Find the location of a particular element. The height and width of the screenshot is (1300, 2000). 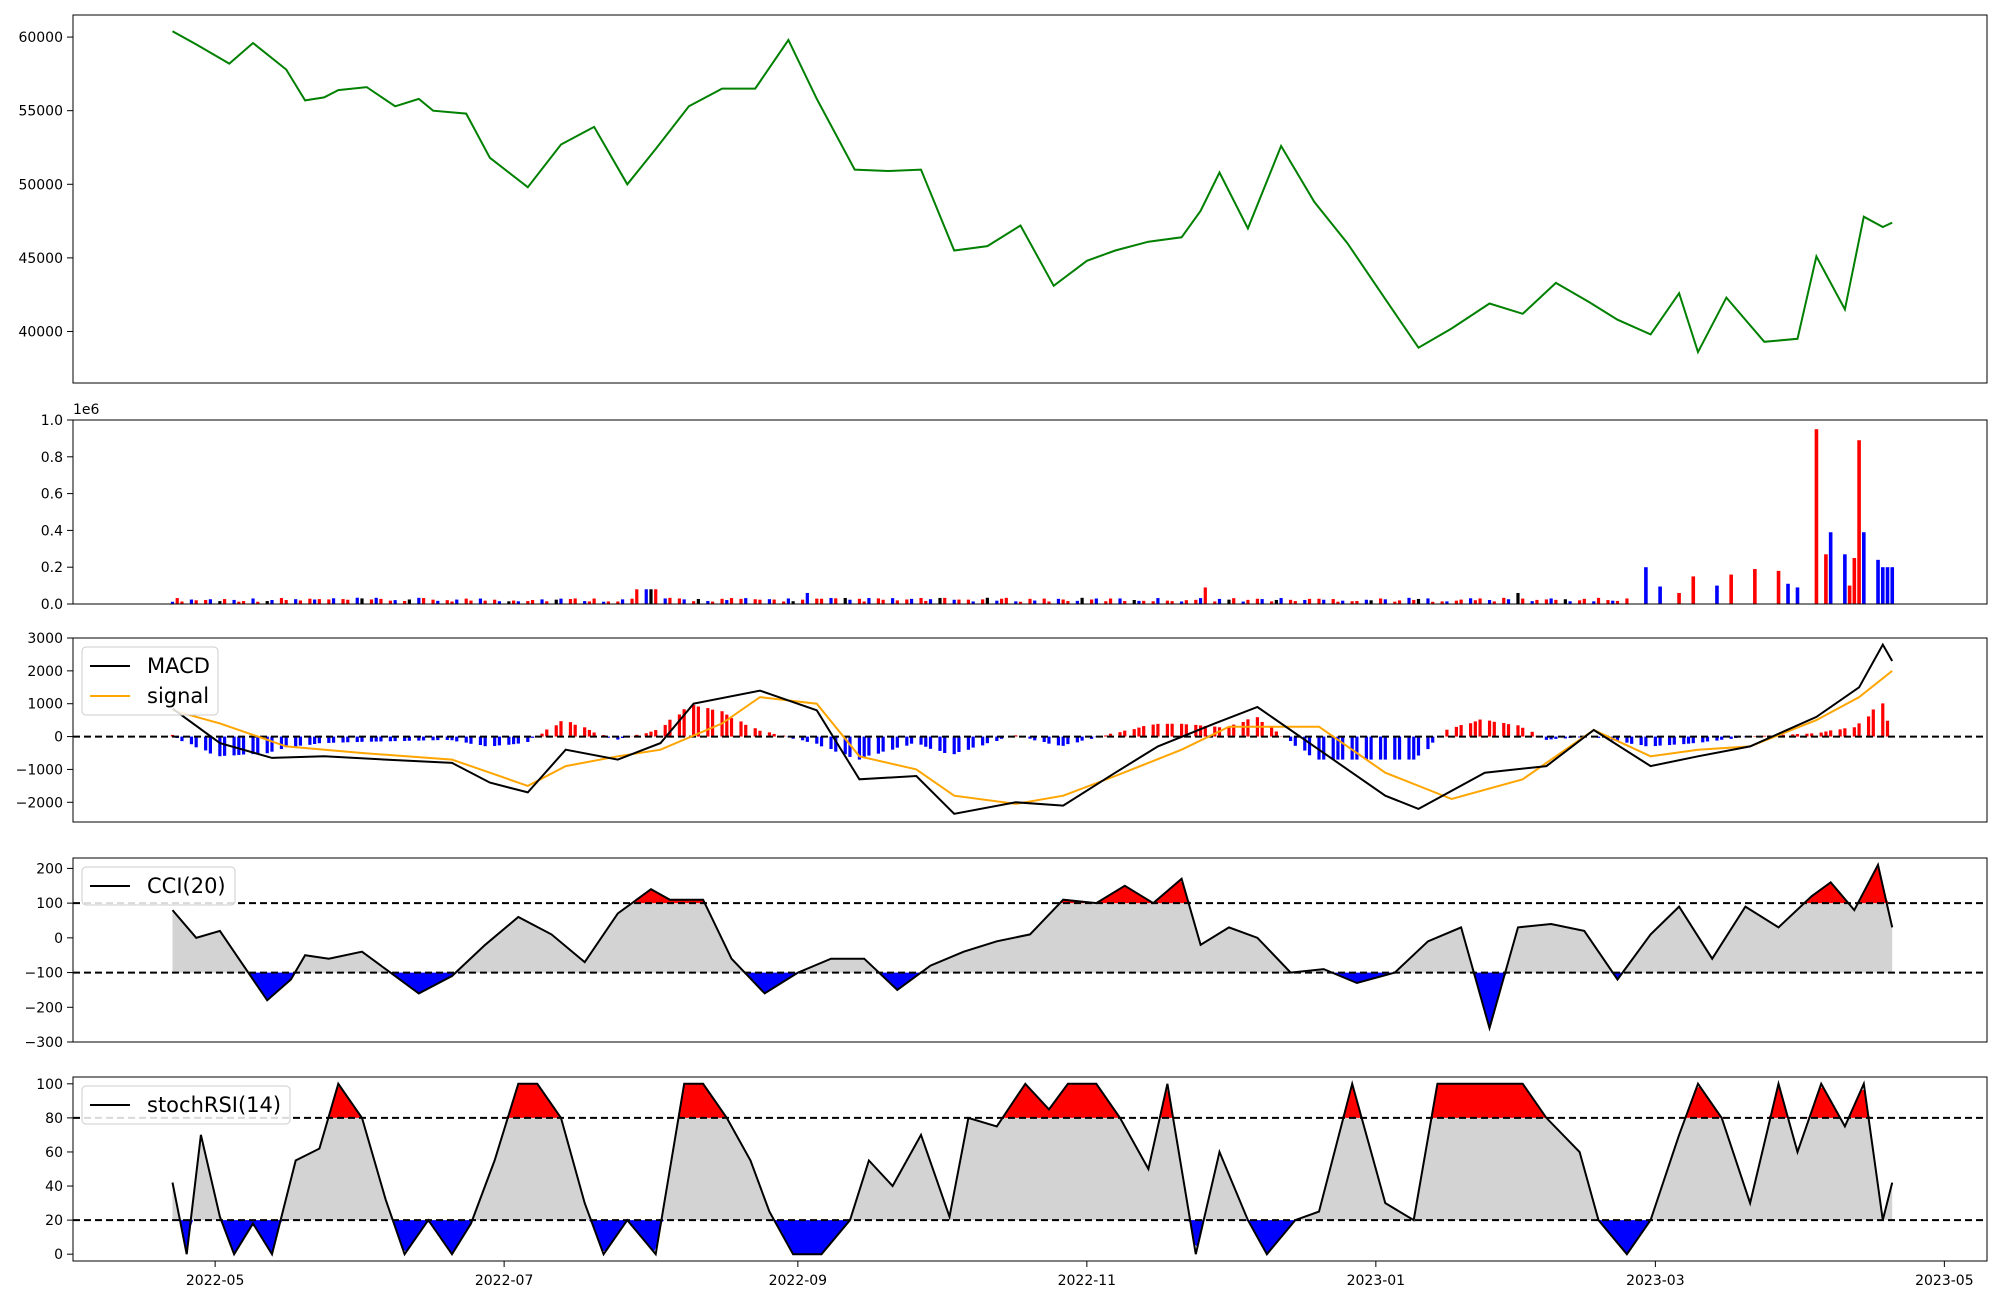

price-ytick-label: 50000 is located at coordinates (40, 185).